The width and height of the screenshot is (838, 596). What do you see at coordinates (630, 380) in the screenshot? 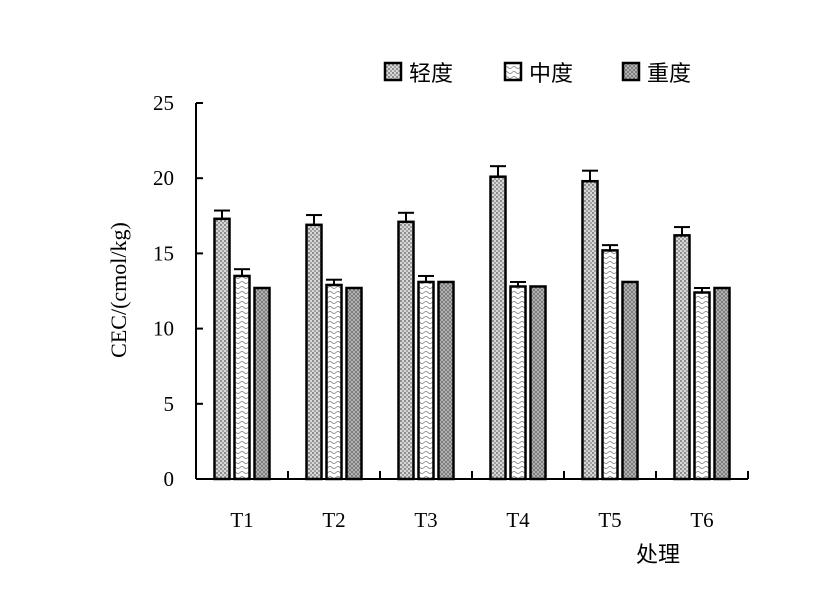
I see `bar-T5-重度` at bounding box center [630, 380].